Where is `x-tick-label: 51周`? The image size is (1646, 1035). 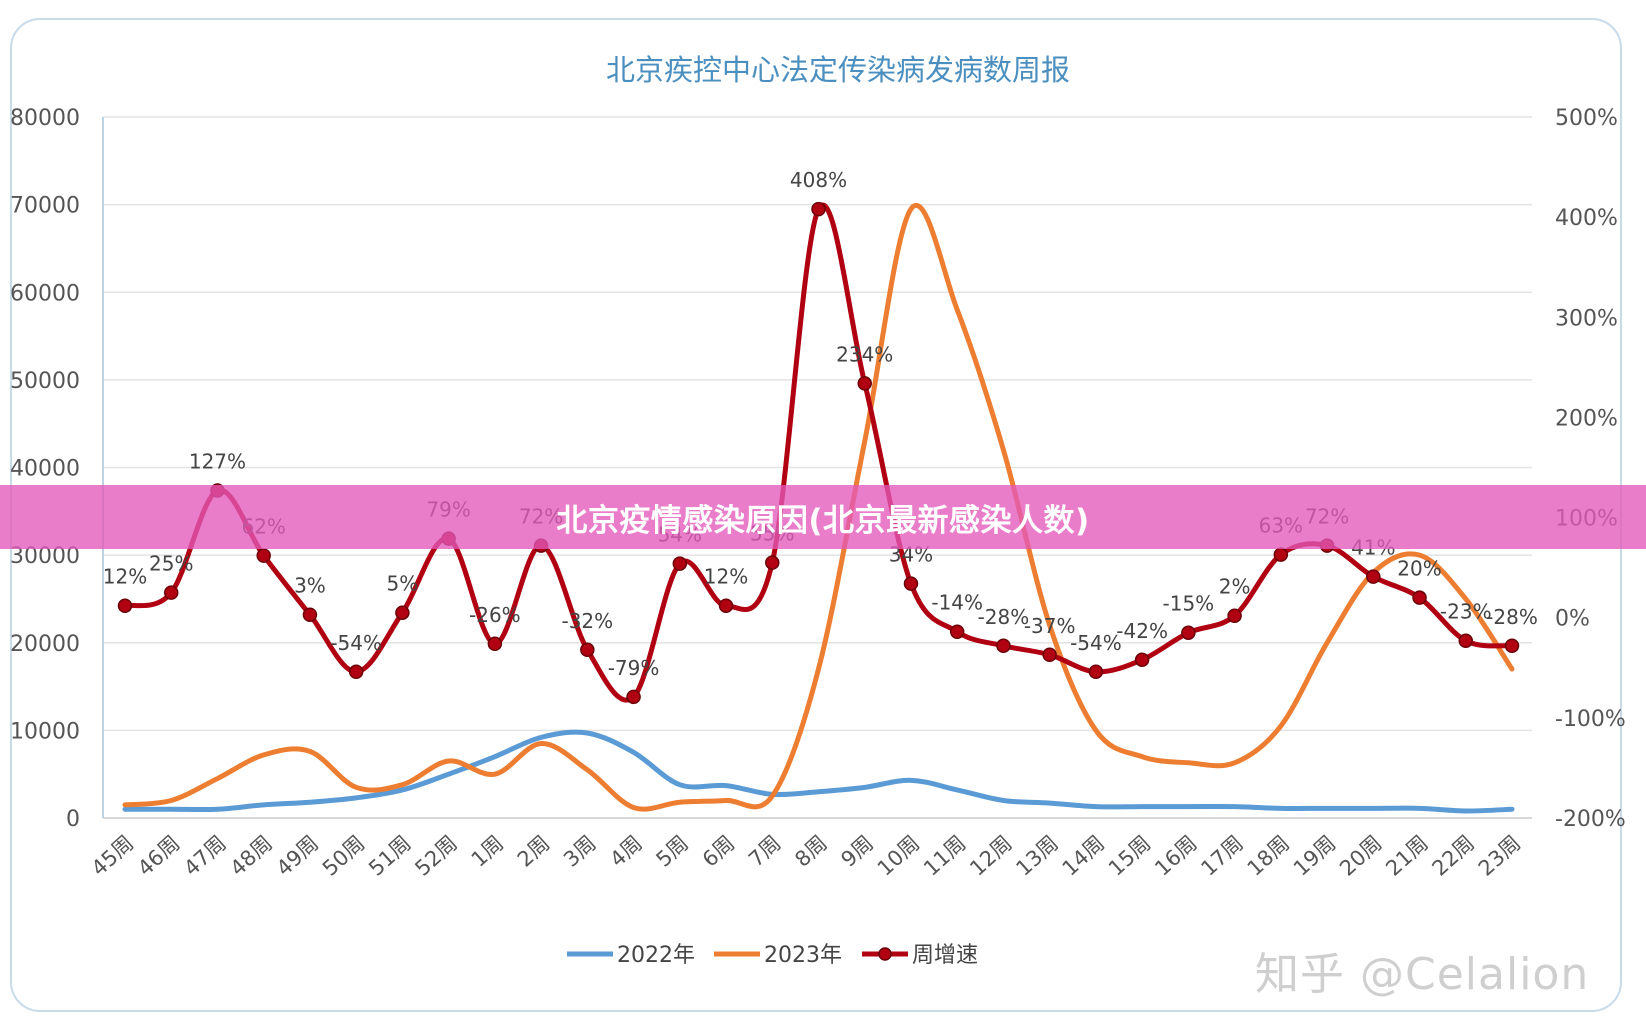
x-tick-label: 51周 is located at coordinates (390, 856).